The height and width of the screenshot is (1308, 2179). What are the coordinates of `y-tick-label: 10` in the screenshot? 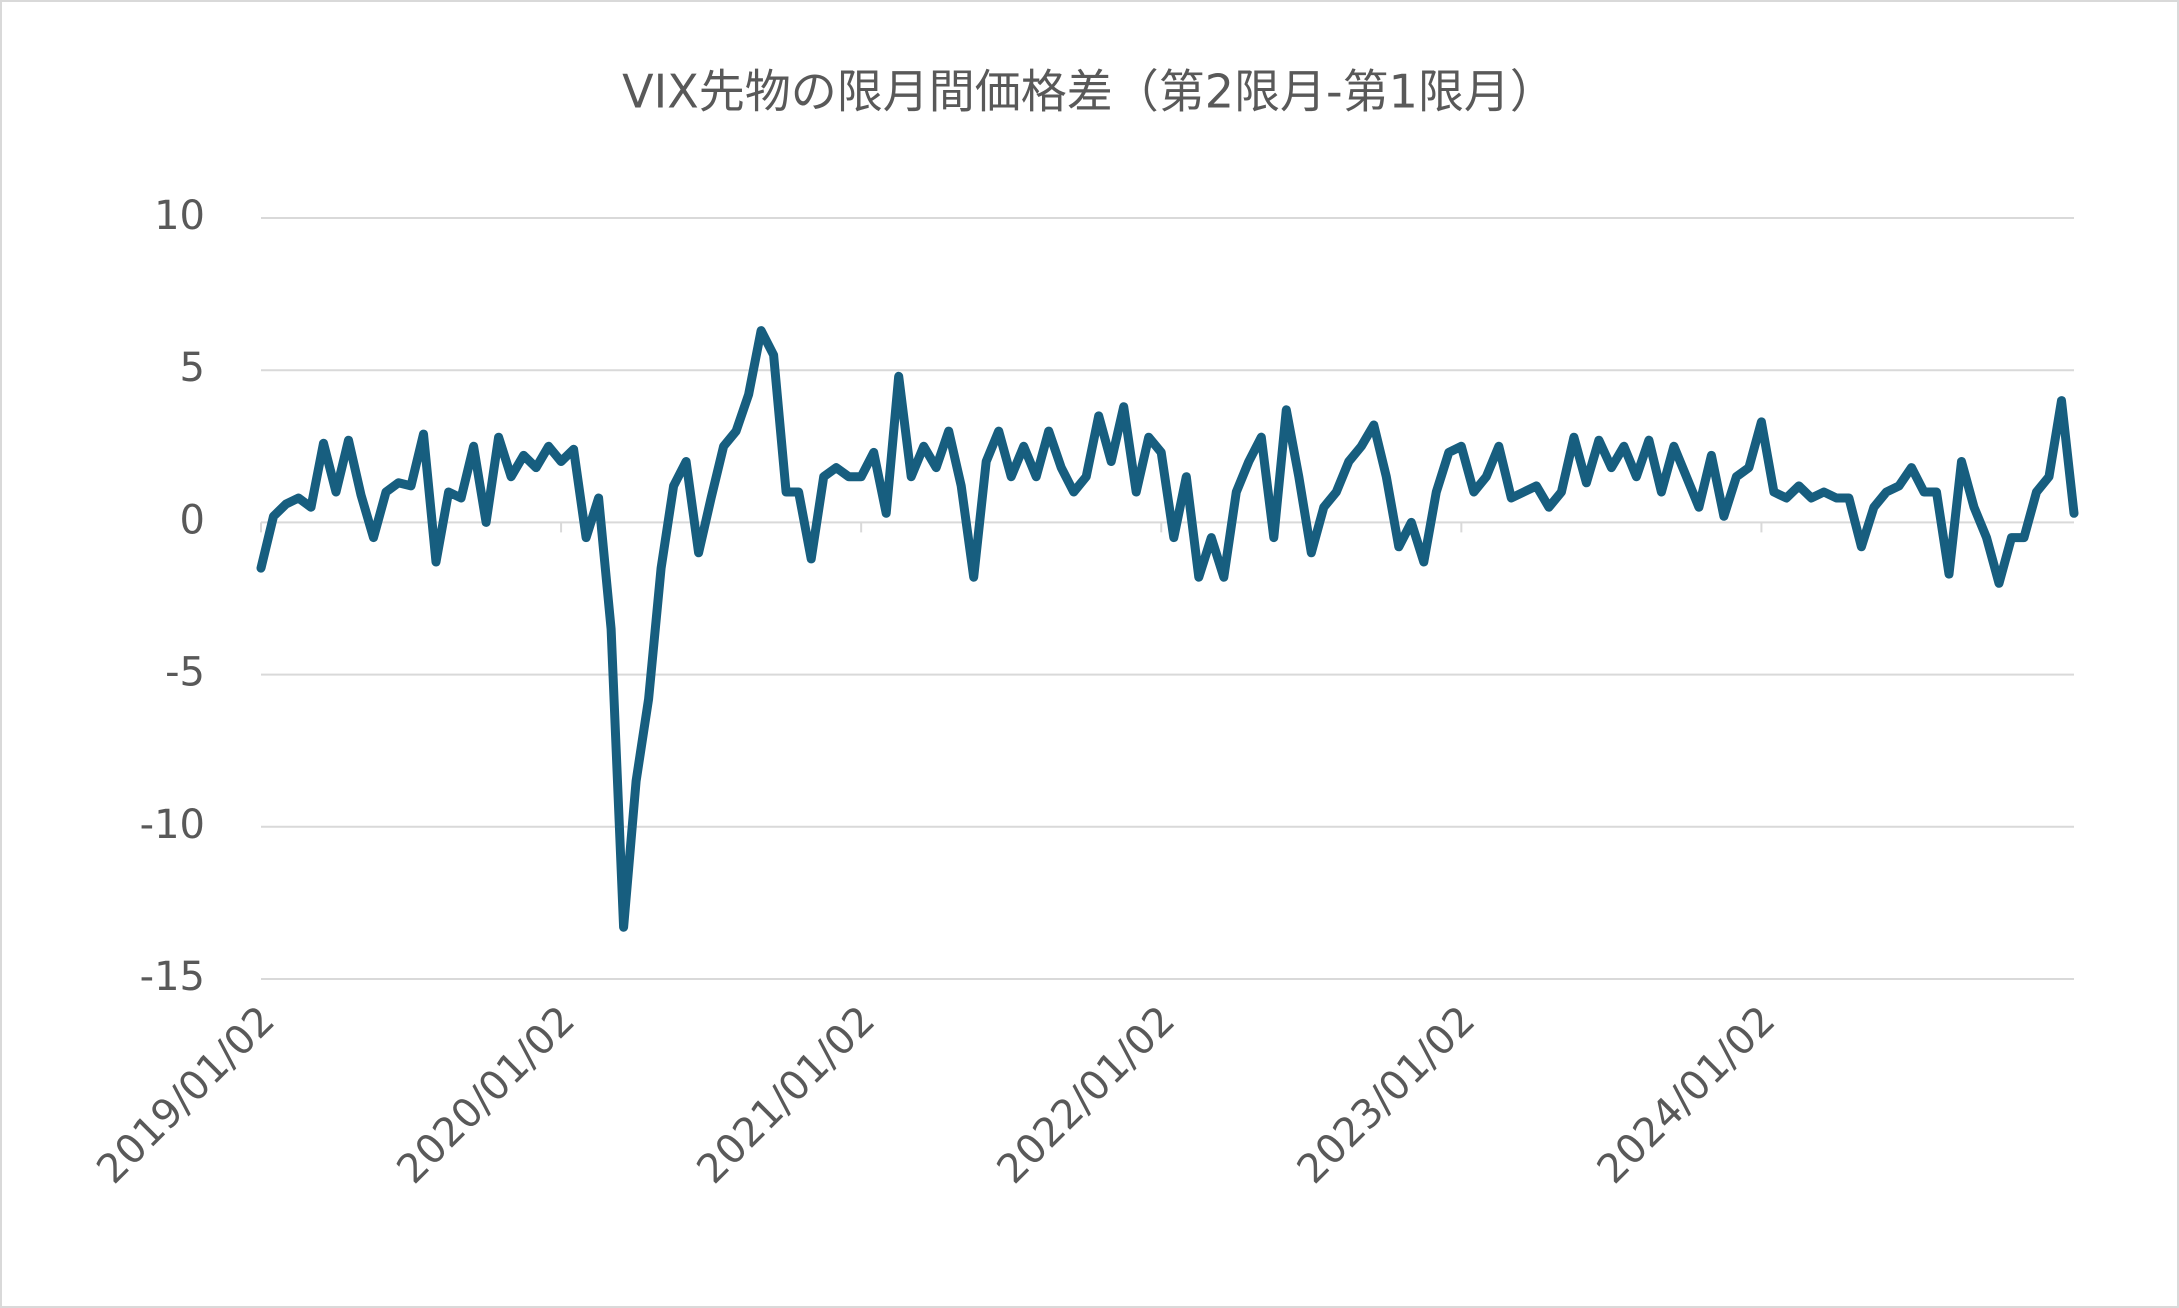 It's located at (179, 216).